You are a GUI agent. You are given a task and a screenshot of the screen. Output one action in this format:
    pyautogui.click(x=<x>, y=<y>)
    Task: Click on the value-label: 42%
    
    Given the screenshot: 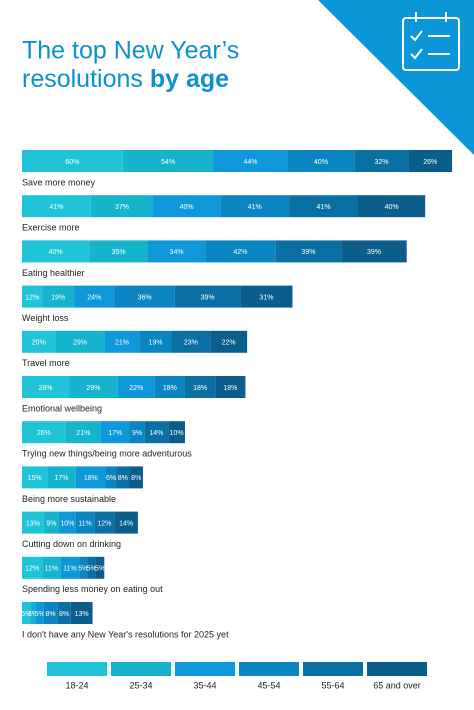 What is the action you would take?
    pyautogui.click(x=240, y=252)
    